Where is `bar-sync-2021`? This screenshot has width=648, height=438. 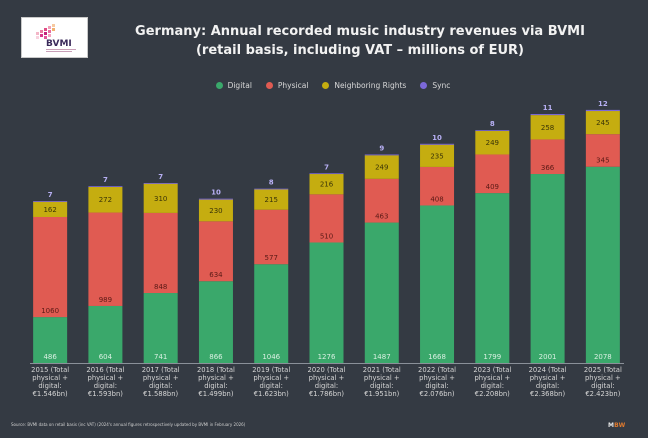 bar-sync-2021 is located at coordinates (381, 155).